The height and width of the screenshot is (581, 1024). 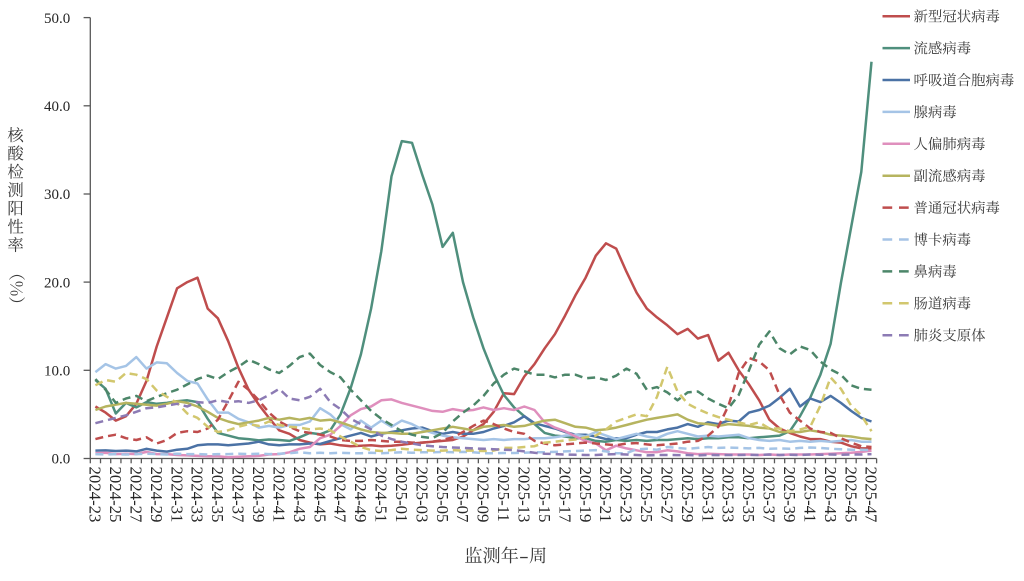 I want to click on svg-text: 2024-23, so click(x=95, y=495).